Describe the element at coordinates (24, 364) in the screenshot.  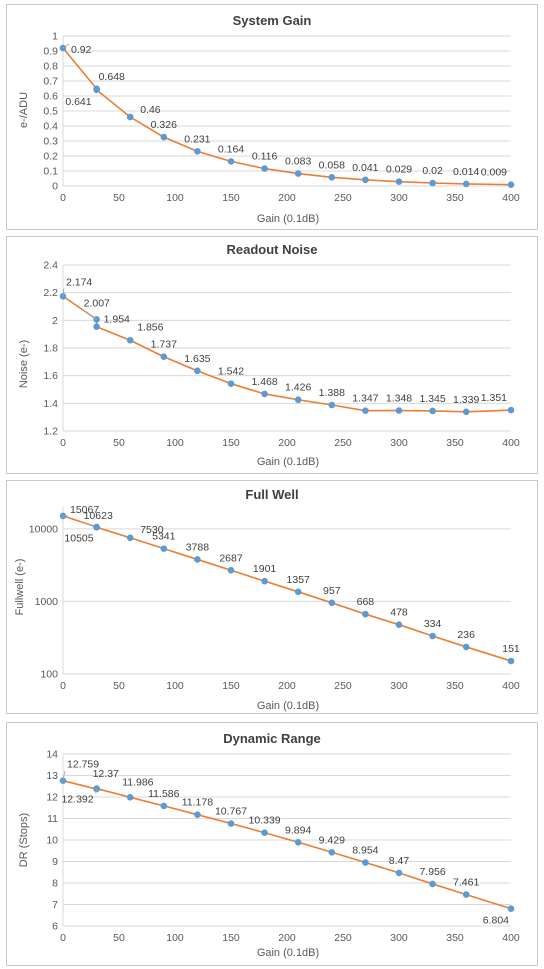
I see `y-axis-title: Noise (e-)` at that location.